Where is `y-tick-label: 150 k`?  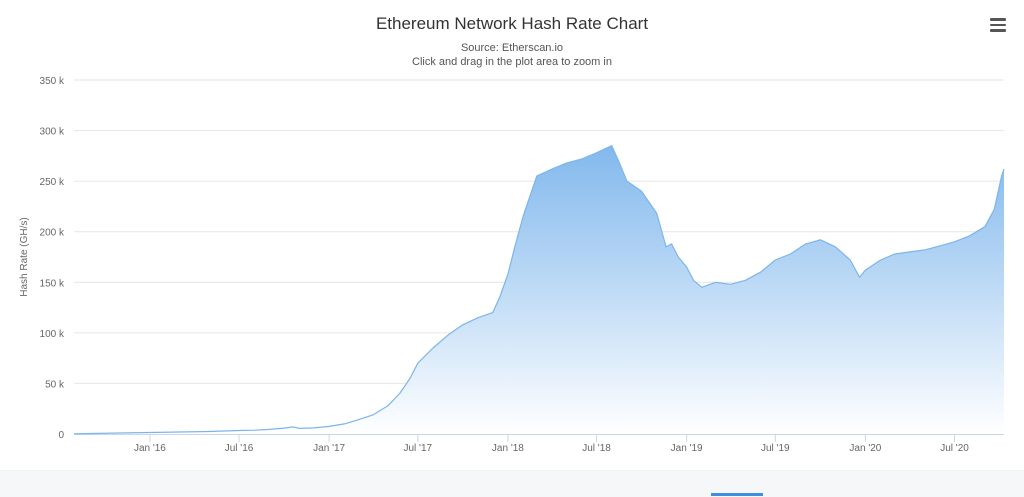 y-tick-label: 150 k is located at coordinates (52, 283).